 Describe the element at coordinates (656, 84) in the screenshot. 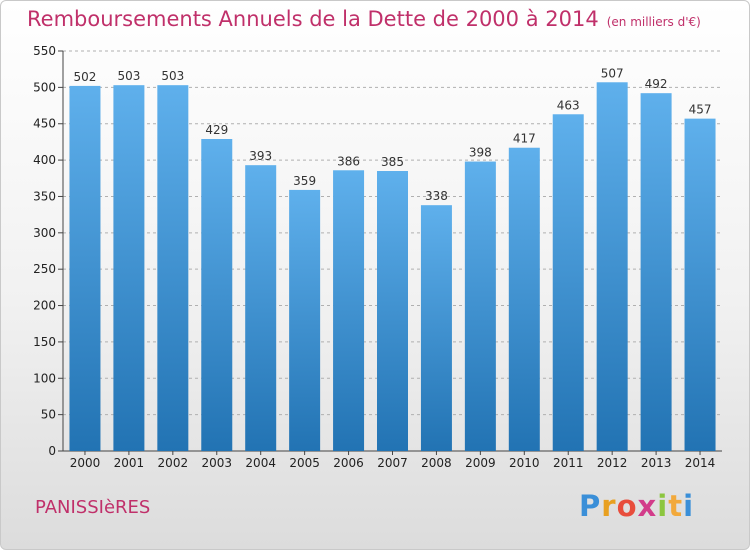

I see `data-label-2013: 492` at that location.